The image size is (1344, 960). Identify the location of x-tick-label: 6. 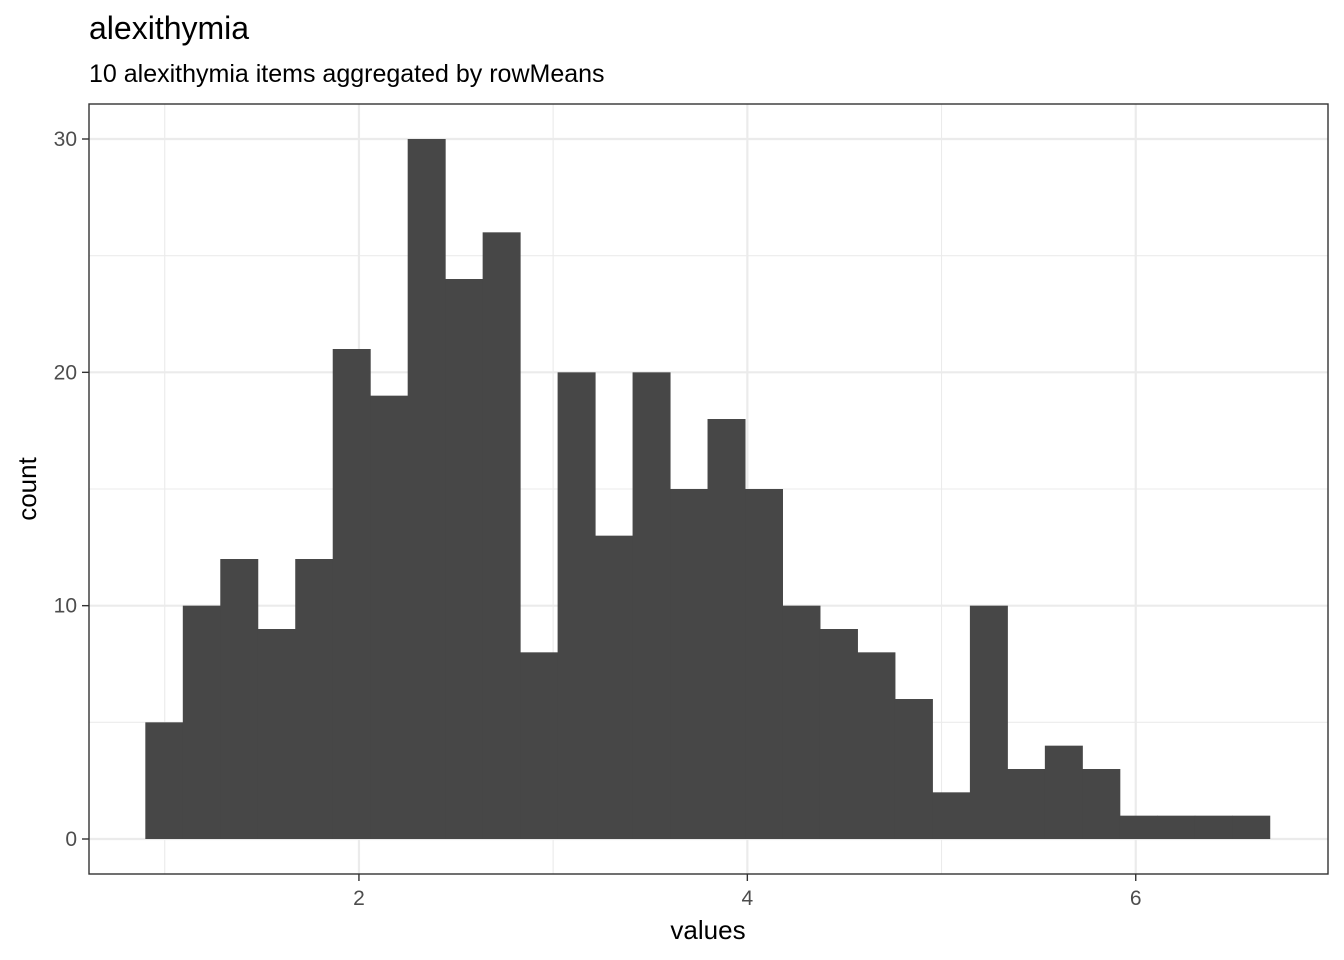
(1136, 898).